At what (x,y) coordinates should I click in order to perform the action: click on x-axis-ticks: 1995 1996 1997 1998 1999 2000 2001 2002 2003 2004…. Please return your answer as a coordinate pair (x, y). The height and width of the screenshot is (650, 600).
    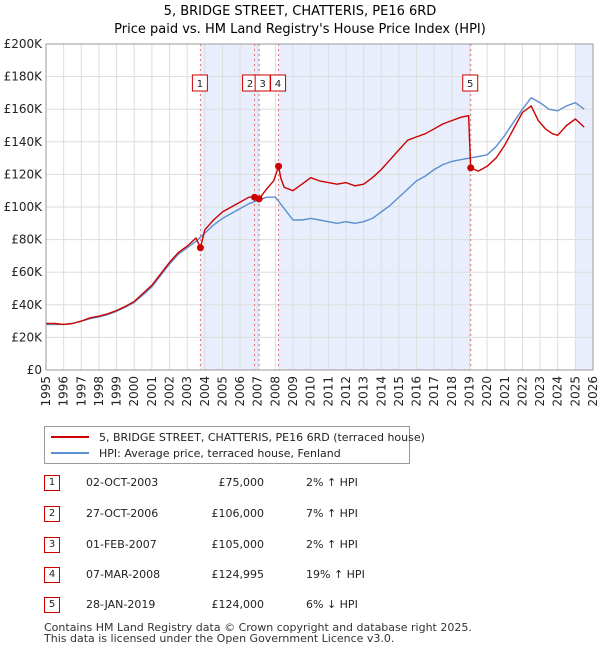
    Looking at the image, I should click on (319, 391).